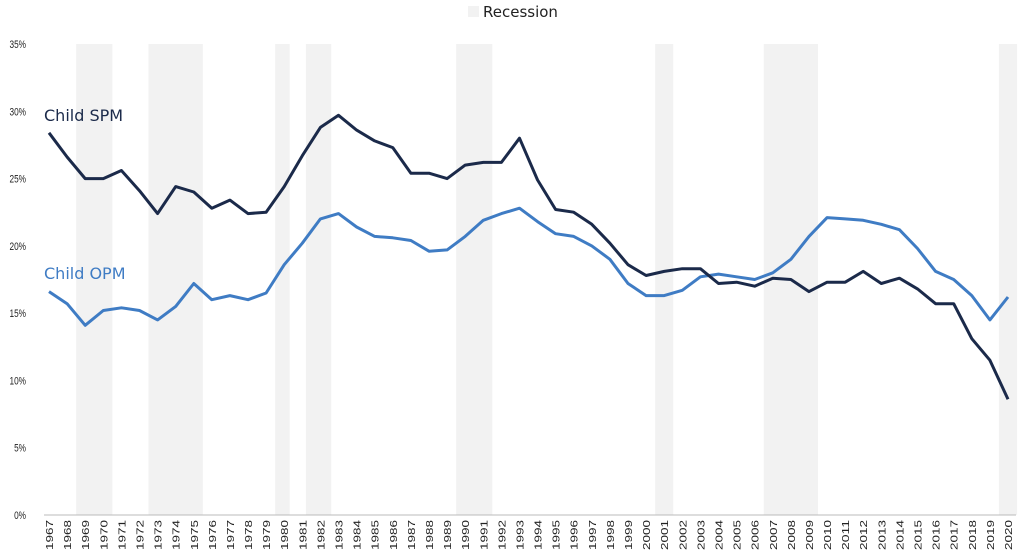  I want to click on x-tick-label: 1980, so click(285, 535).